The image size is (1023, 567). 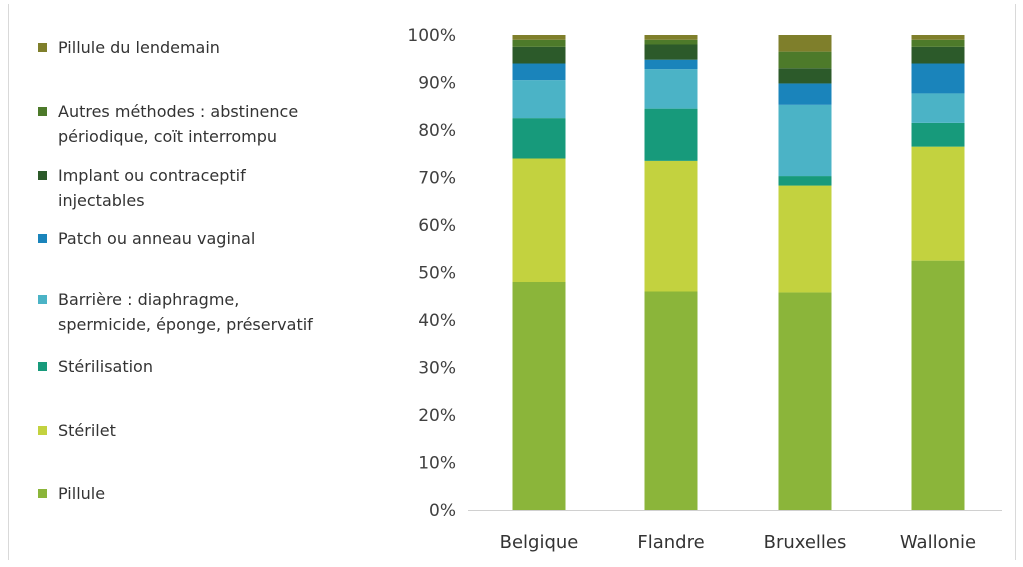 What do you see at coordinates (437, 369) in the screenshot?
I see `y-tick-label: 30%` at bounding box center [437, 369].